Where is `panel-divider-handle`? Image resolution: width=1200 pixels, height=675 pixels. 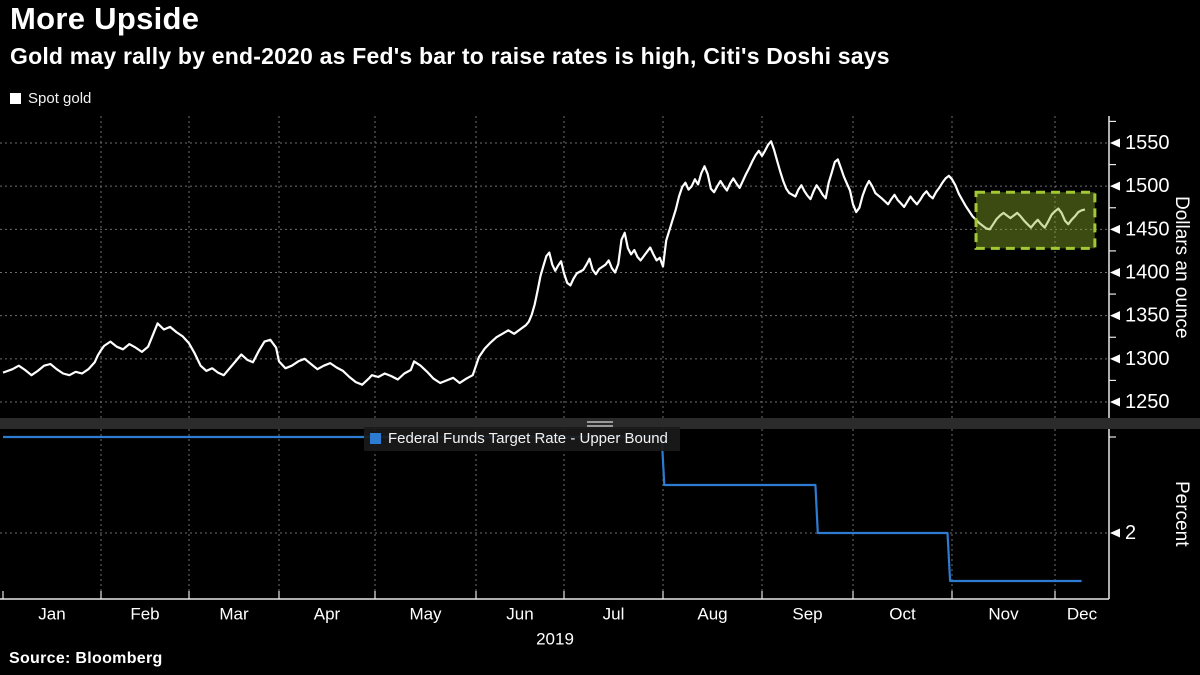 panel-divider-handle is located at coordinates (600, 423).